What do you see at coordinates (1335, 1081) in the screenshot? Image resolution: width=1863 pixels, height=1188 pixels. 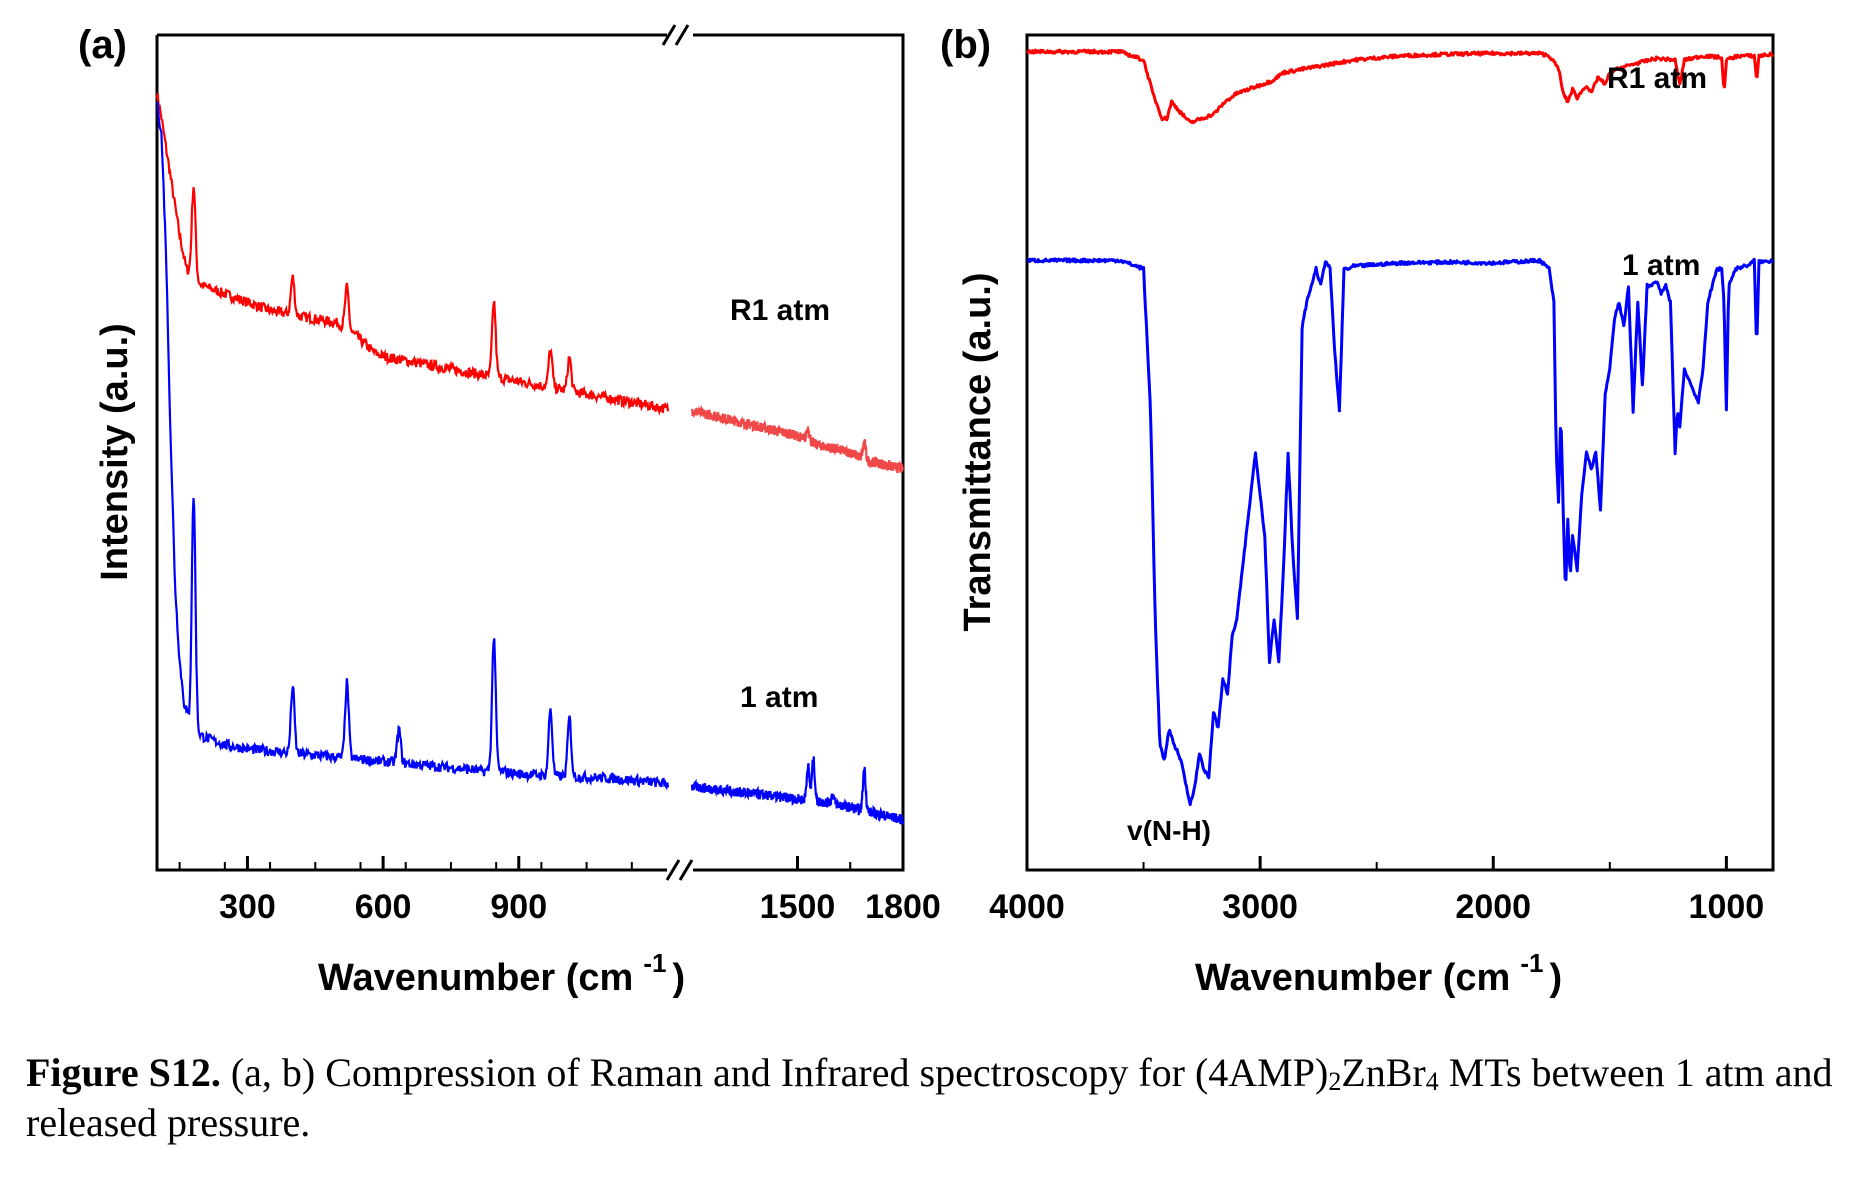 I see `caption-sub-1: 2` at bounding box center [1335, 1081].